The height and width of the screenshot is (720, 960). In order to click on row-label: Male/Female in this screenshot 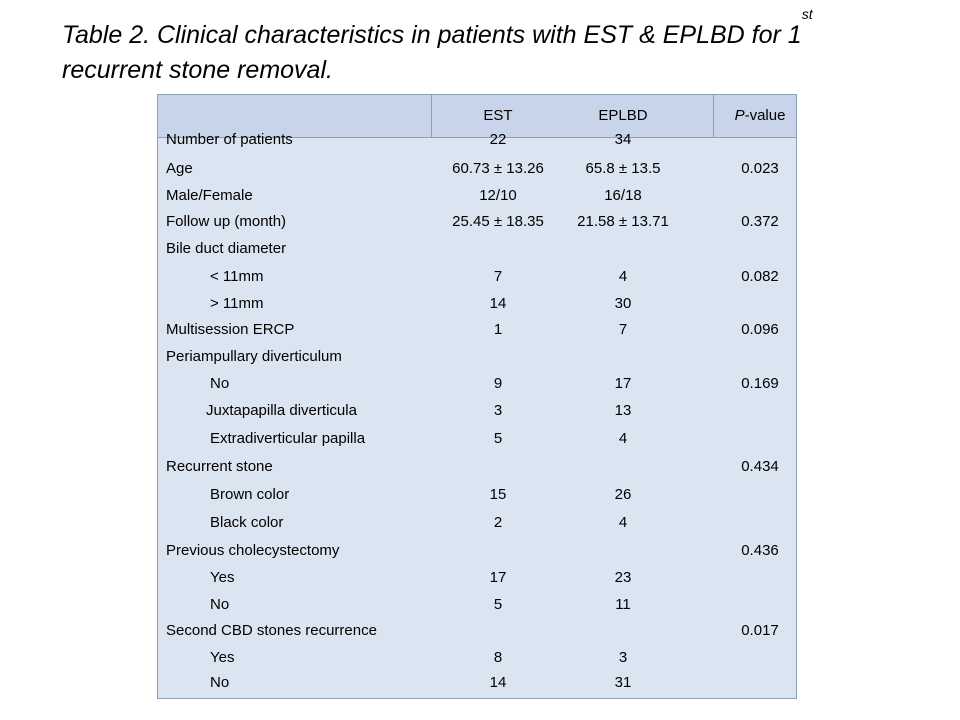, I will do `click(209, 195)`.